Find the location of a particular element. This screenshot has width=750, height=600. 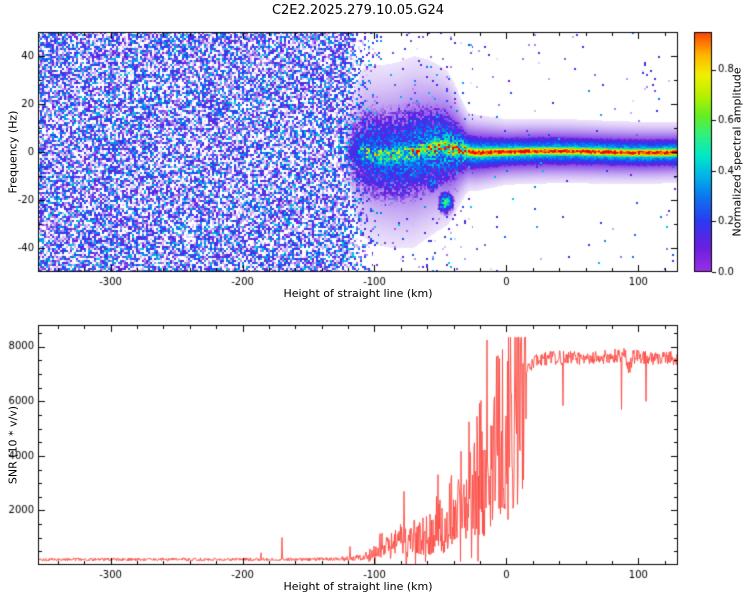

snr-xlabel: Height of straight line (km) is located at coordinates (358, 586).